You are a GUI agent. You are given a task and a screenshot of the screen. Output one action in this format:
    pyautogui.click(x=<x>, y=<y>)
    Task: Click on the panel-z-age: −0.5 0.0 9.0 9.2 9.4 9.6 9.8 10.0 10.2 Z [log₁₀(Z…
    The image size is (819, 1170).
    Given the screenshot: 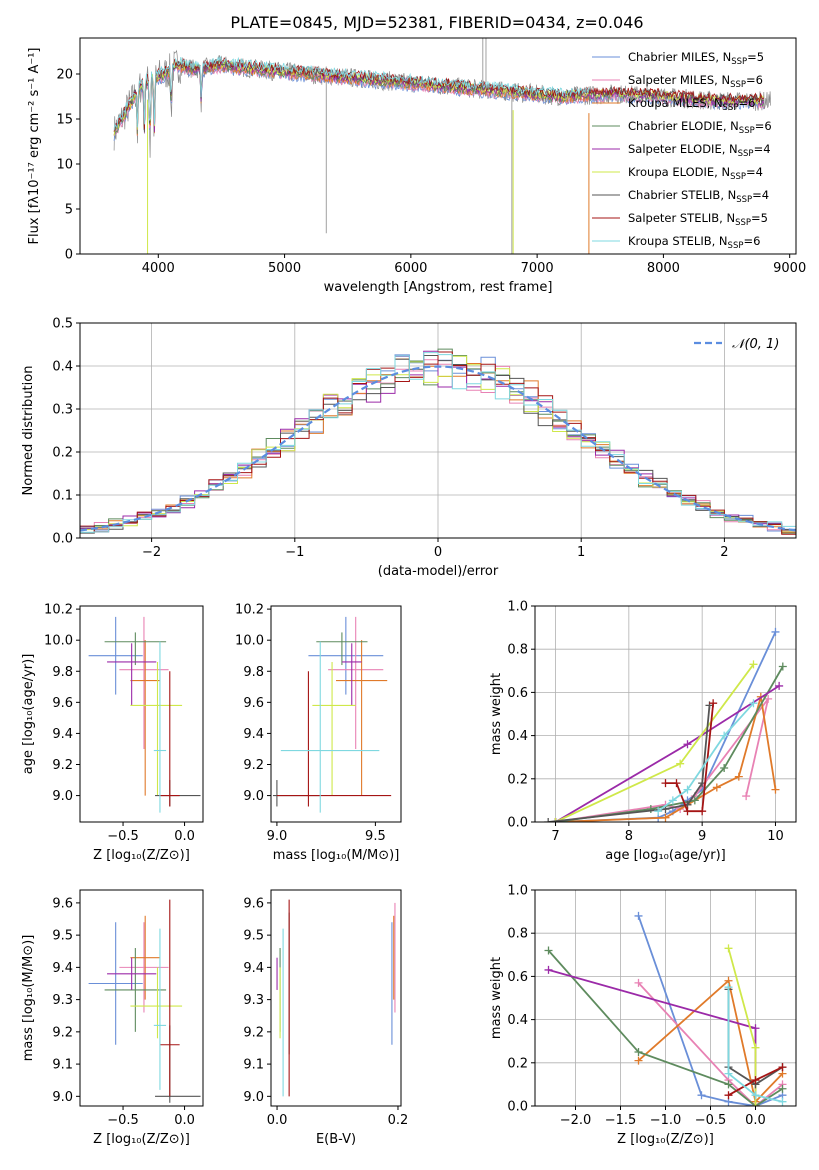 What is the action you would take?
    pyautogui.click(x=112, y=733)
    